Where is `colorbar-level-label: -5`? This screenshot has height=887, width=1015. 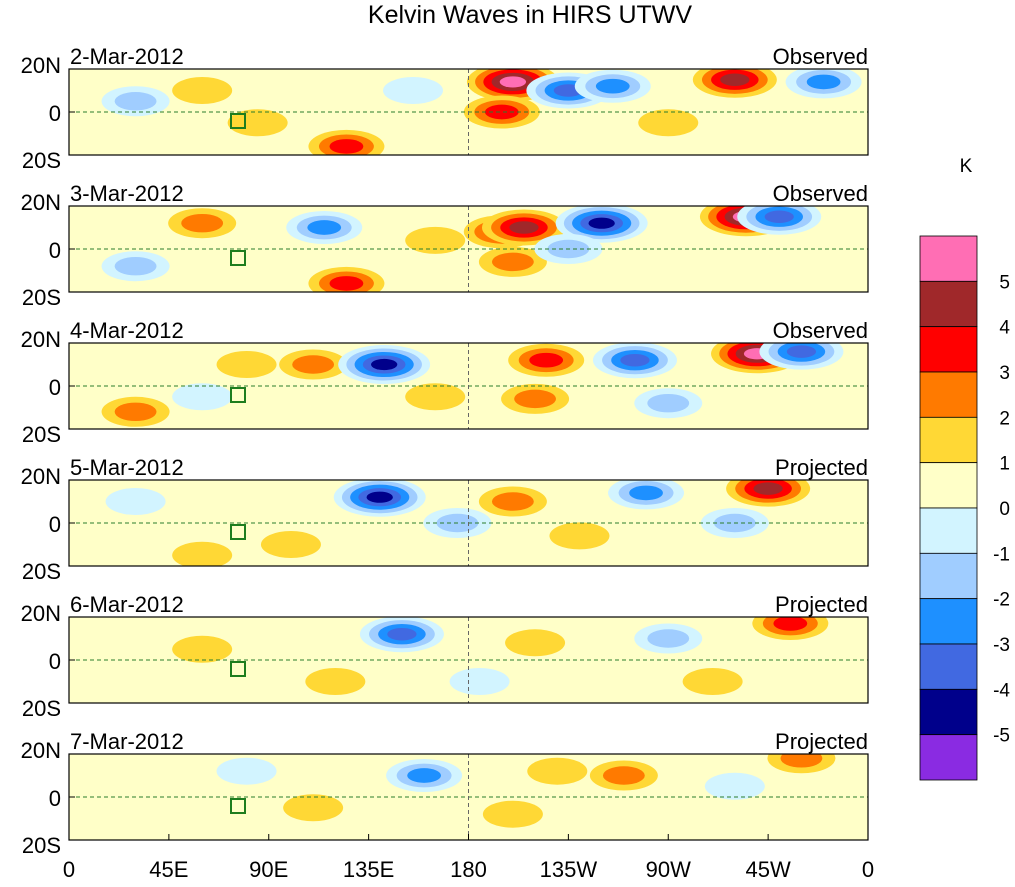 colorbar-level-label: -5 is located at coordinates (1001, 736).